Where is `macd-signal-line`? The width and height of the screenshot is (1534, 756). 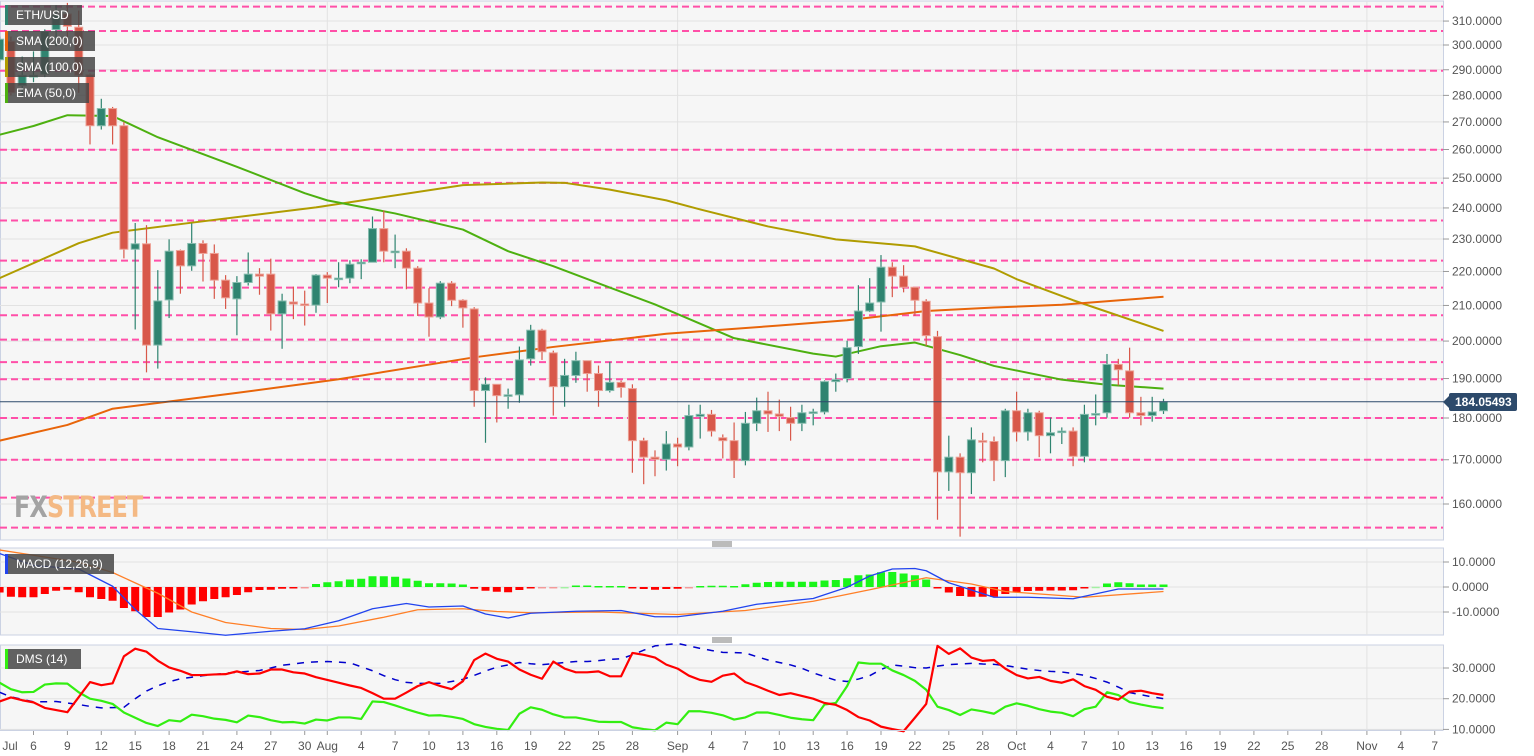 macd-signal-line is located at coordinates (582, 590).